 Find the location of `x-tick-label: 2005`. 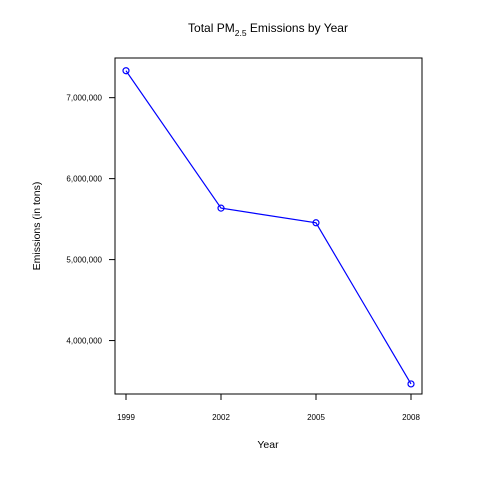

x-tick-label: 2005 is located at coordinates (316, 417).